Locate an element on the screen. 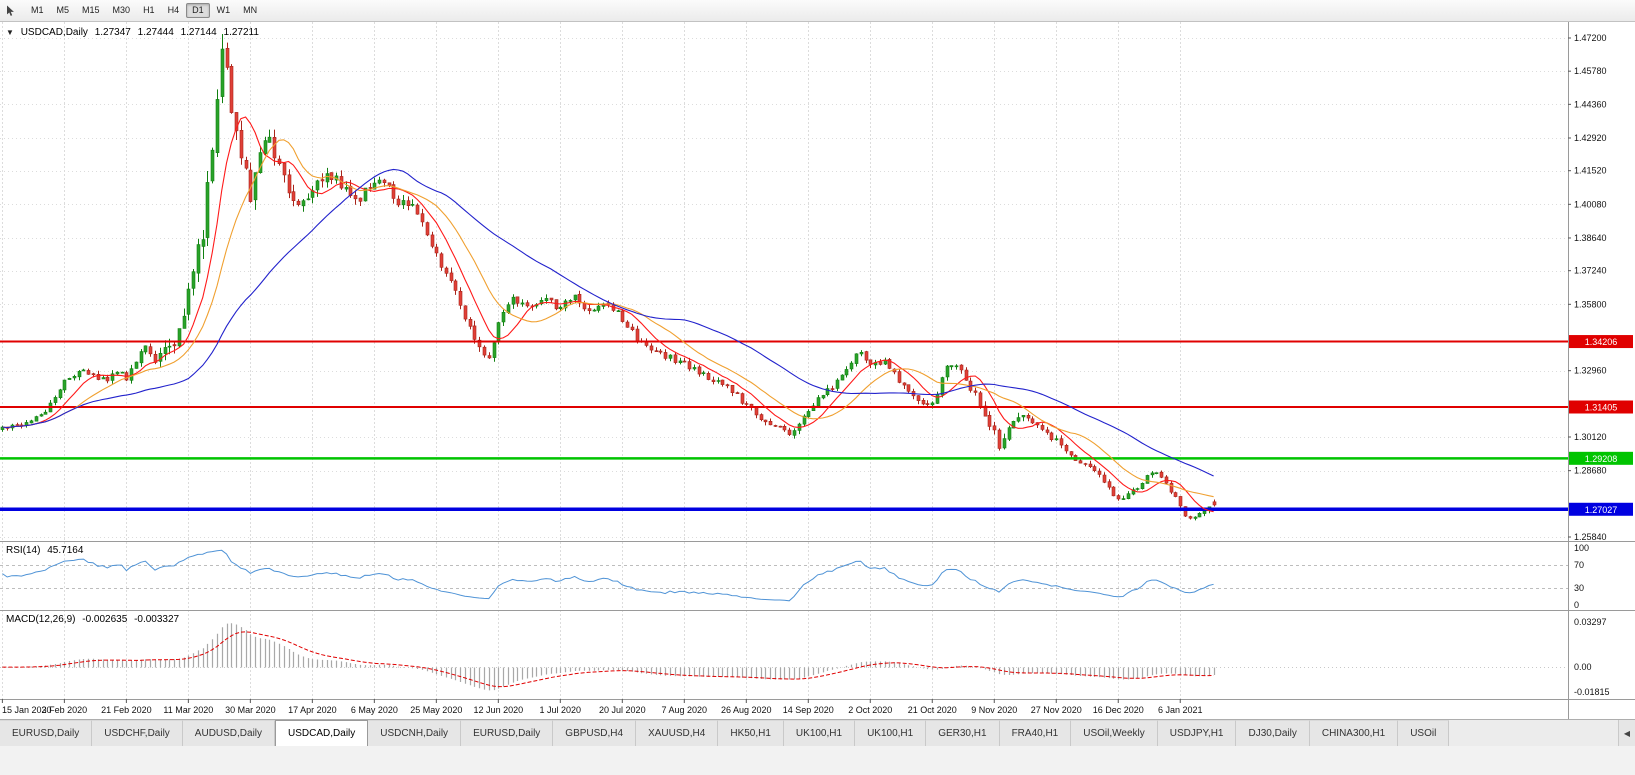 This screenshot has width=1635, height=775. status-bar is located at coordinates (817, 760).